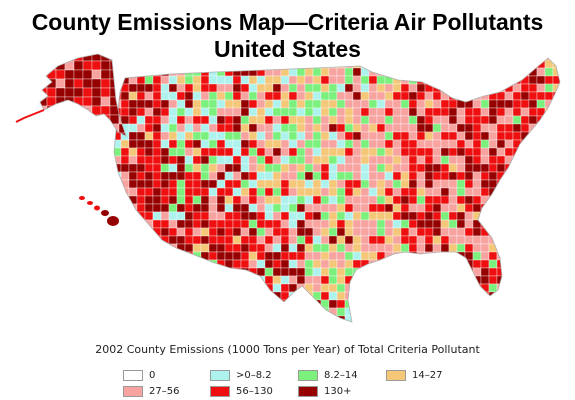  Describe the element at coordinates (414, 375) in the screenshot. I see `legend-item-3: 14–27` at that location.